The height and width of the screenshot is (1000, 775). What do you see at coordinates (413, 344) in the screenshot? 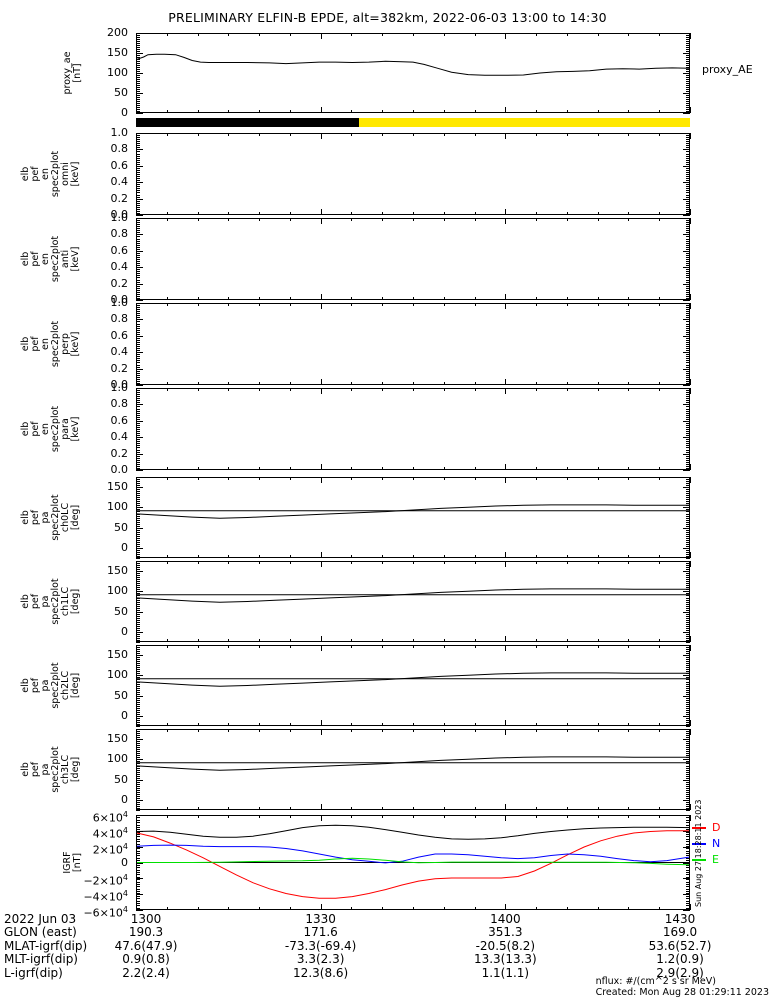
I see `traces-en-perp` at bounding box center [413, 344].